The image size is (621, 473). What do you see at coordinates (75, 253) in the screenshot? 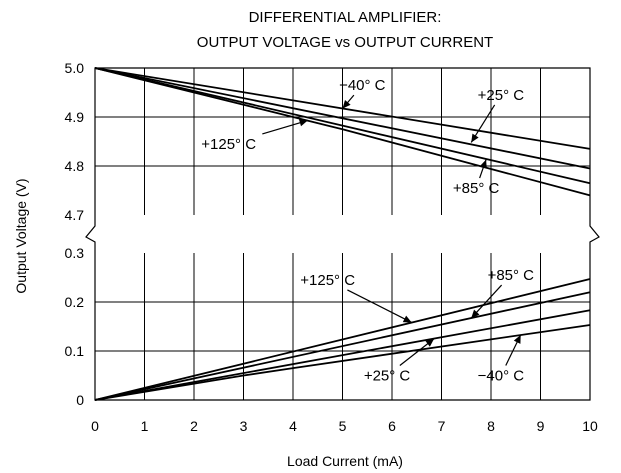
I see `y-tick-label-lower: 0.3` at bounding box center [75, 253].